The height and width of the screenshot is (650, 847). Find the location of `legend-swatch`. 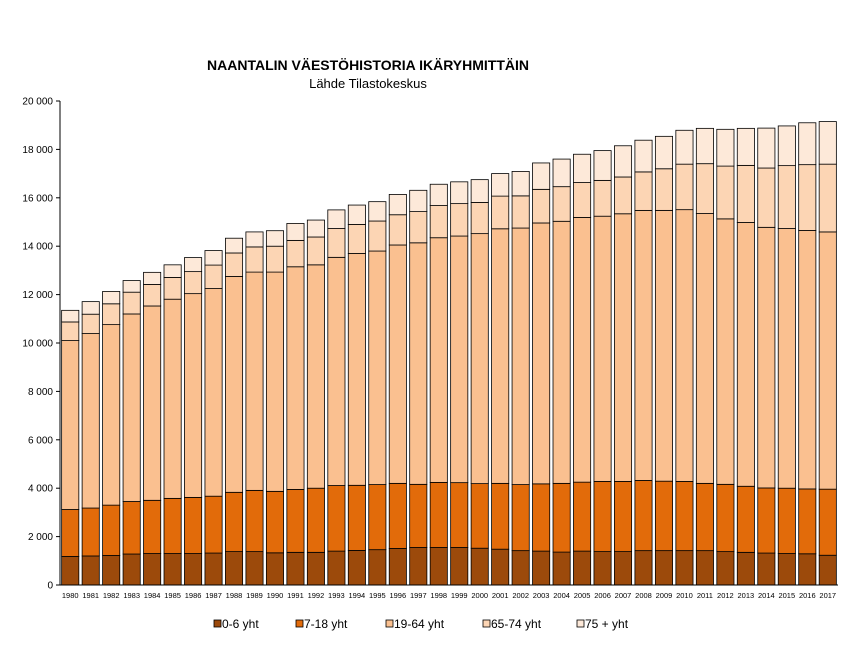

legend-swatch is located at coordinates (299, 623).